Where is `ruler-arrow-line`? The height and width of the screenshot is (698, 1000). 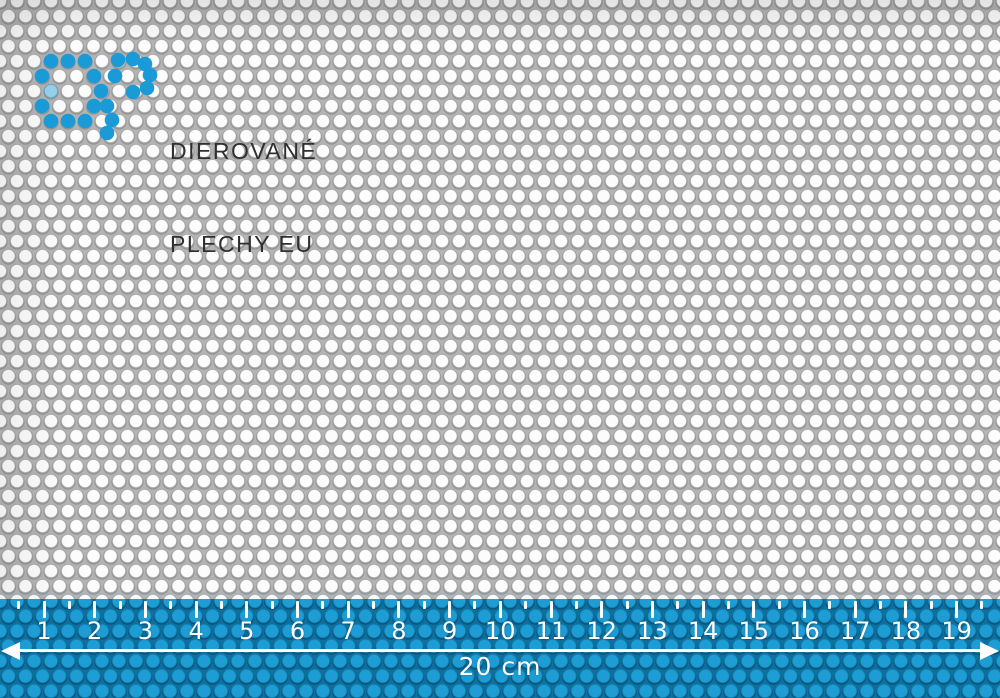 ruler-arrow-line is located at coordinates (500, 650).